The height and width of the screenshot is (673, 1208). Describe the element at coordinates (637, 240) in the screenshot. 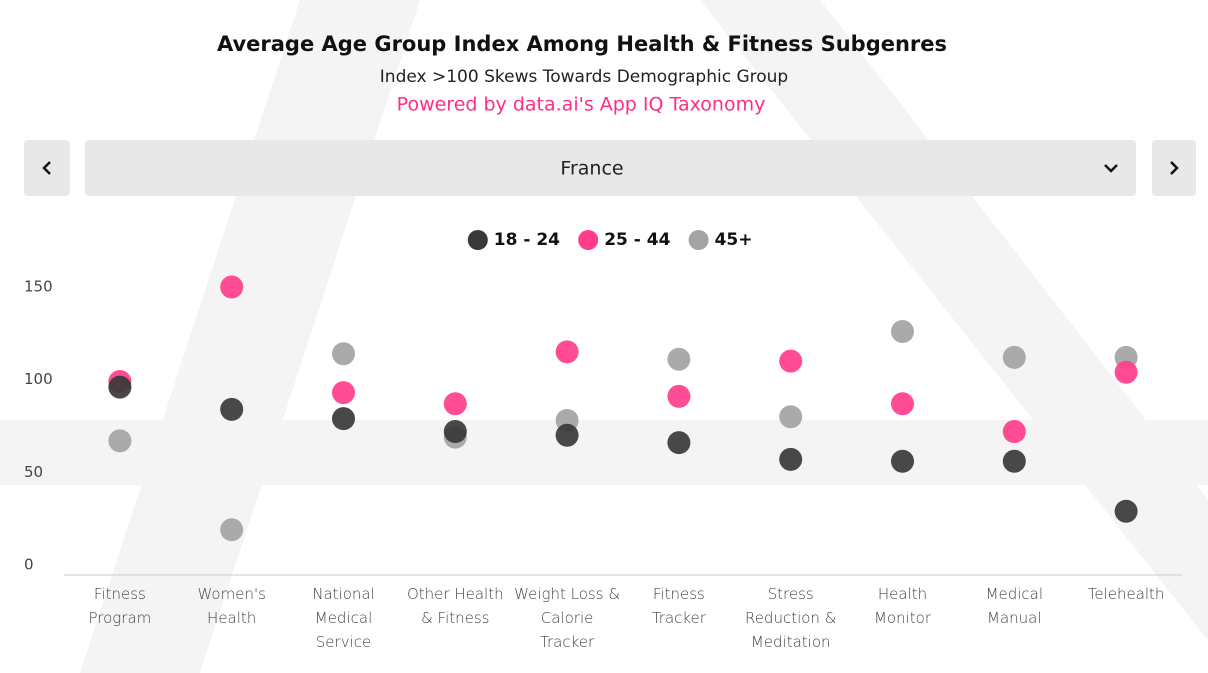

I see `legend-label: 25 - 44` at that location.